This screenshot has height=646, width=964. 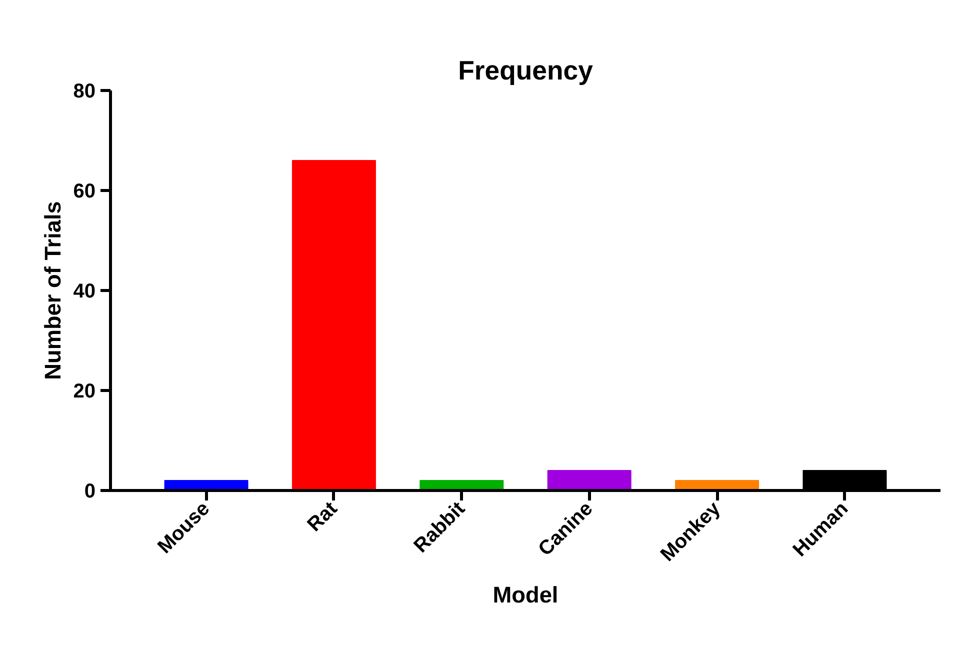 What do you see at coordinates (84, 191) in the screenshot?
I see `y-tick-label: 60` at bounding box center [84, 191].